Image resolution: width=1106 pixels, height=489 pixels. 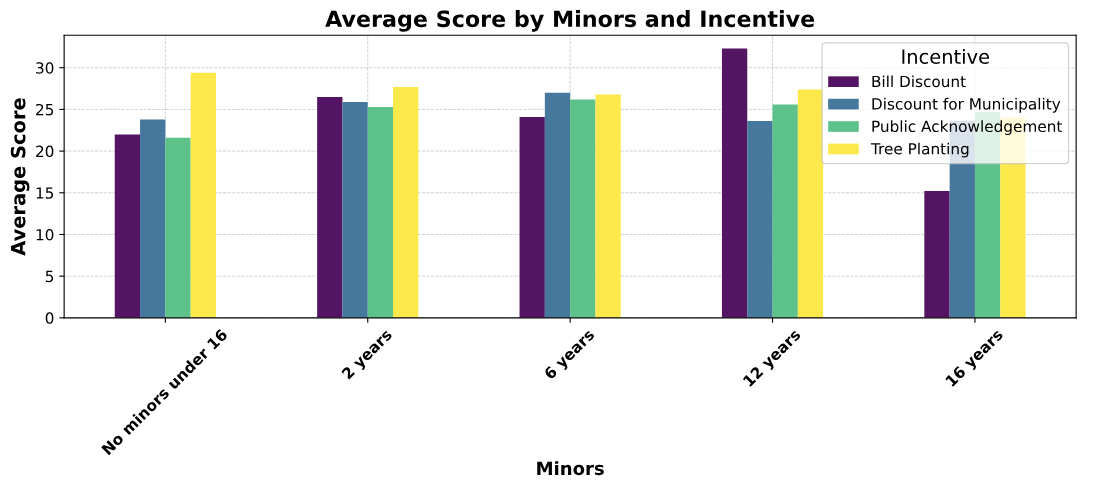 What do you see at coordinates (45, 193) in the screenshot?
I see `y-tick-label: 15` at bounding box center [45, 193].